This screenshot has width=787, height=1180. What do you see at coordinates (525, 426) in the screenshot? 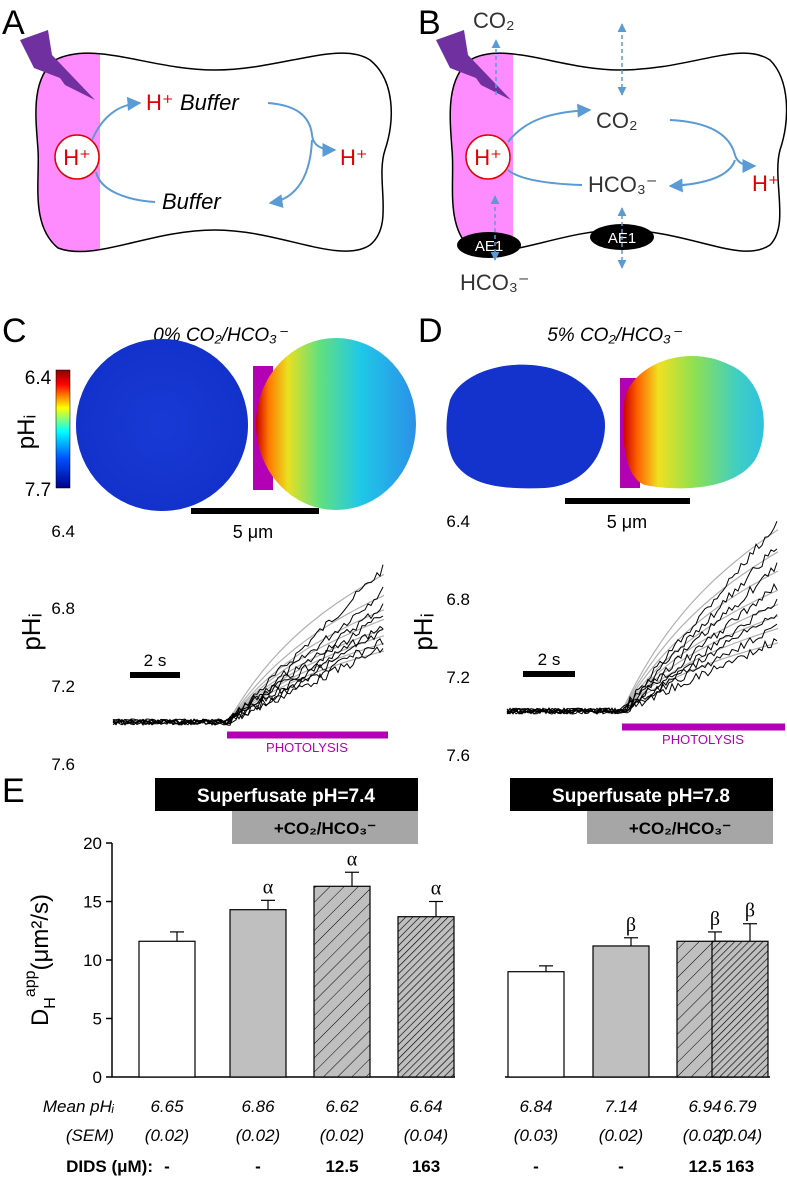
I see `cell-image-control-d` at bounding box center [525, 426].